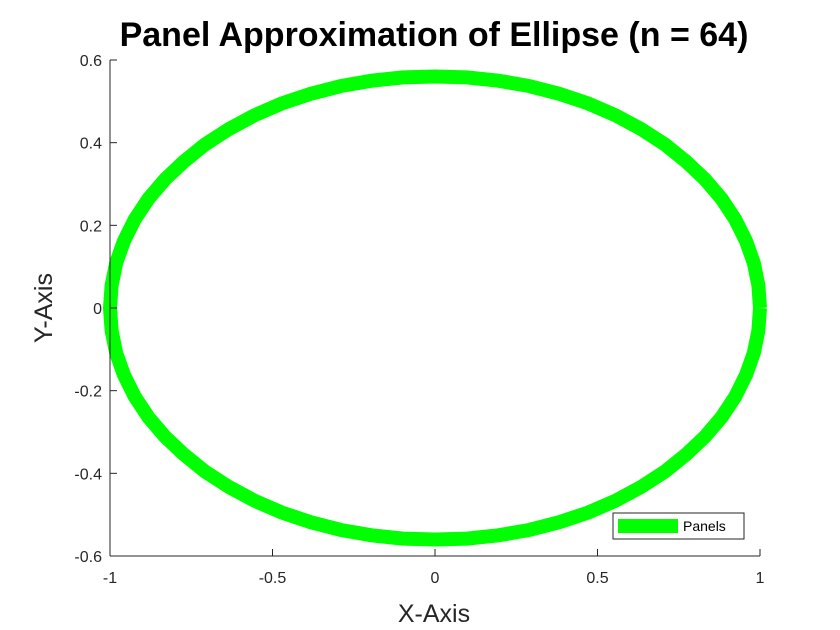  Describe the element at coordinates (91, 61) in the screenshot. I see `y-tick-label: 0.6` at that location.